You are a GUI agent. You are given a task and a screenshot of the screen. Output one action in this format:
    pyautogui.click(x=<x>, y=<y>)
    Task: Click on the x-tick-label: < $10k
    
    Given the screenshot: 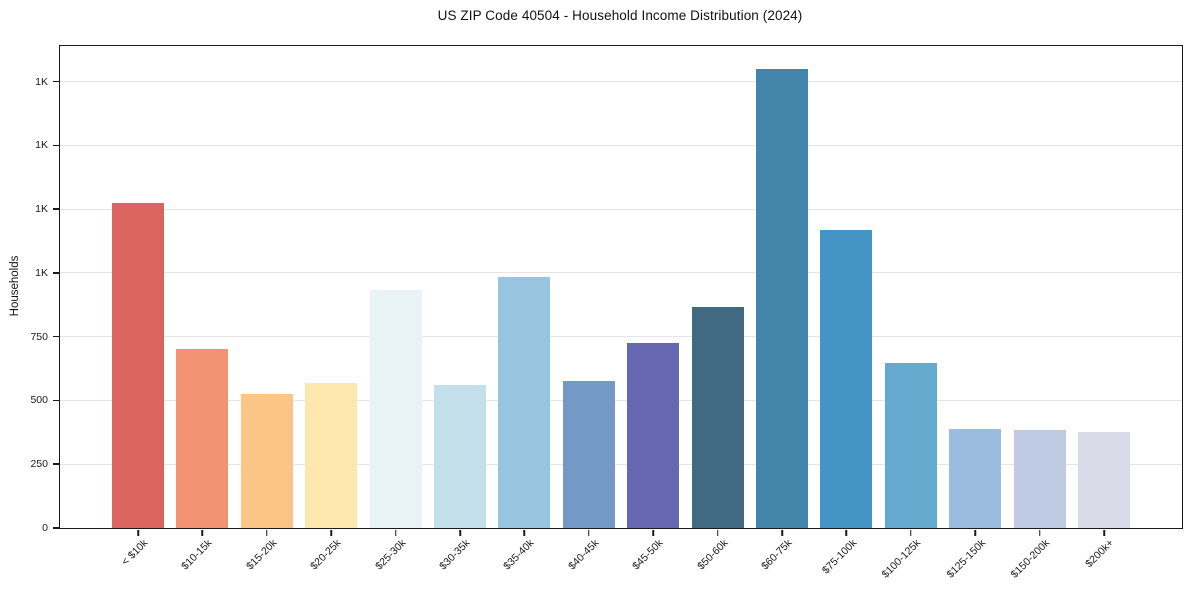 What is the action you would take?
    pyautogui.click(x=135, y=552)
    